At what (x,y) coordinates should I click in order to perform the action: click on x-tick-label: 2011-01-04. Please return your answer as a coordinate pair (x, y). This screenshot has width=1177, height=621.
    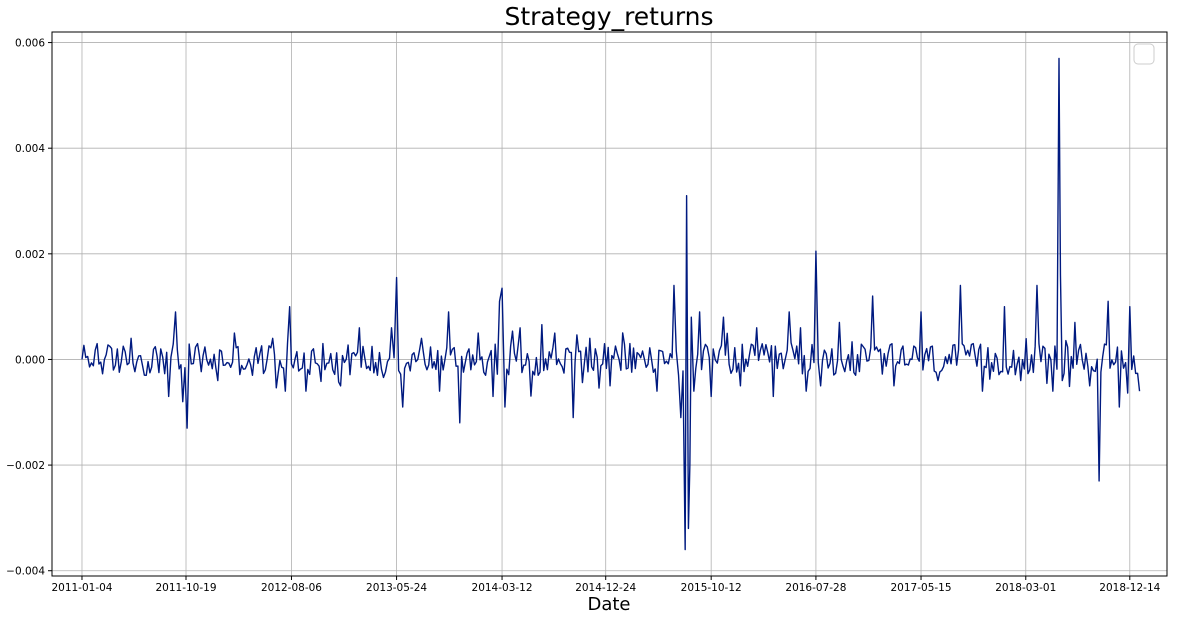
    Looking at the image, I should click on (81, 588).